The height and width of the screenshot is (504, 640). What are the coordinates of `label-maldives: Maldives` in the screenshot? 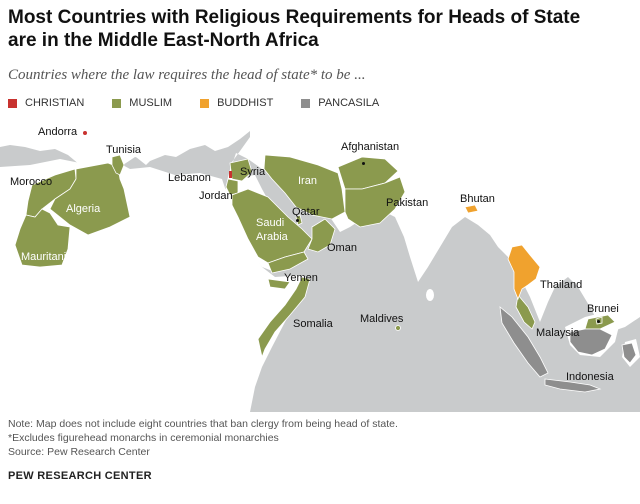 It's located at (382, 319).